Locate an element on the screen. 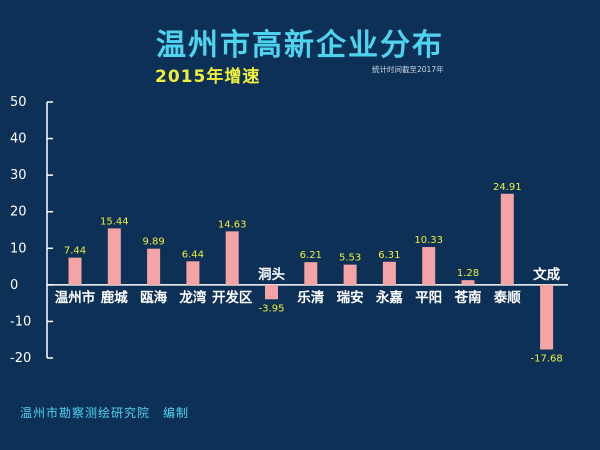 The width and height of the screenshot is (600, 450). category-label: 鹿城 is located at coordinates (114, 297).